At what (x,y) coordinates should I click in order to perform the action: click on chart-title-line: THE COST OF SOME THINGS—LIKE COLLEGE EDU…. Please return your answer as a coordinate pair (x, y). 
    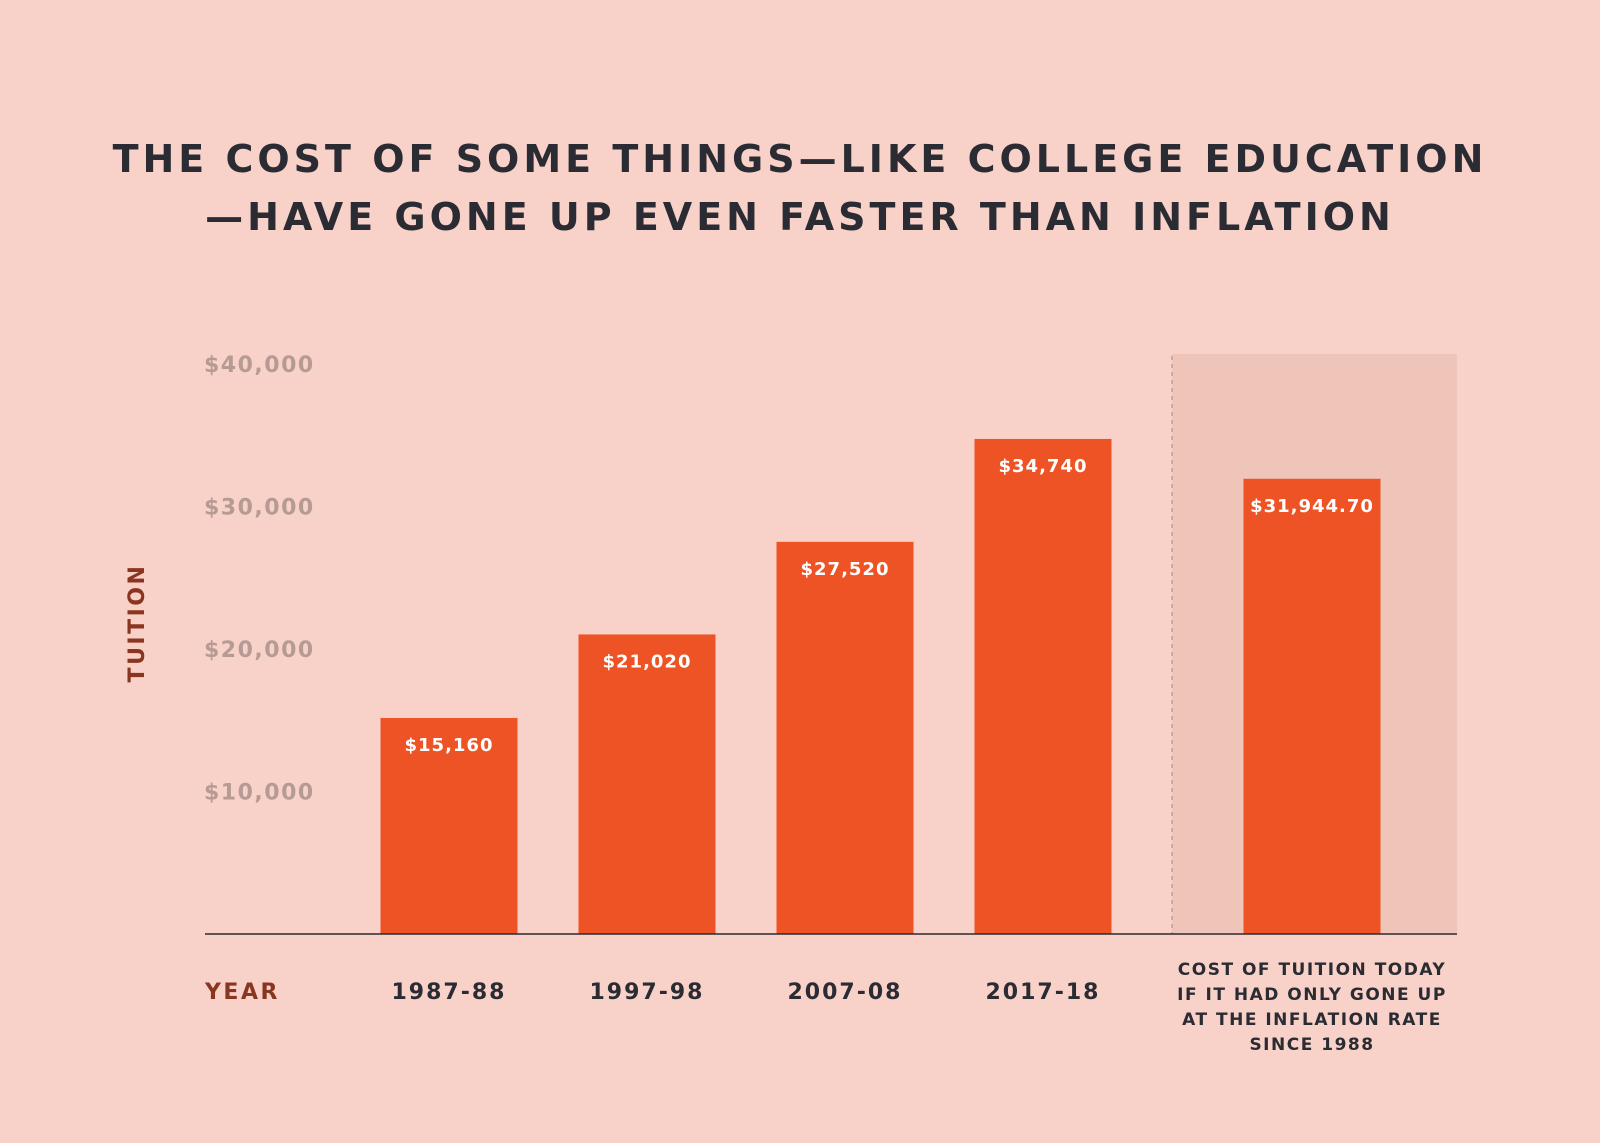
    Looking at the image, I should click on (800, 159).